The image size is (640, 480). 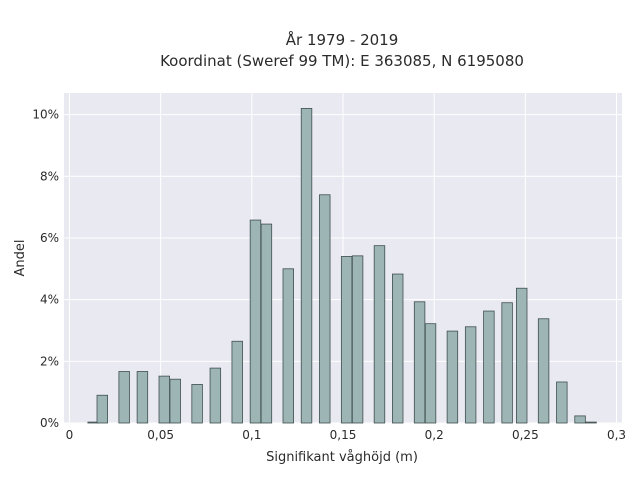 What do you see at coordinates (434, 435) in the screenshot?
I see `x-tick-label: 0,2` at bounding box center [434, 435].